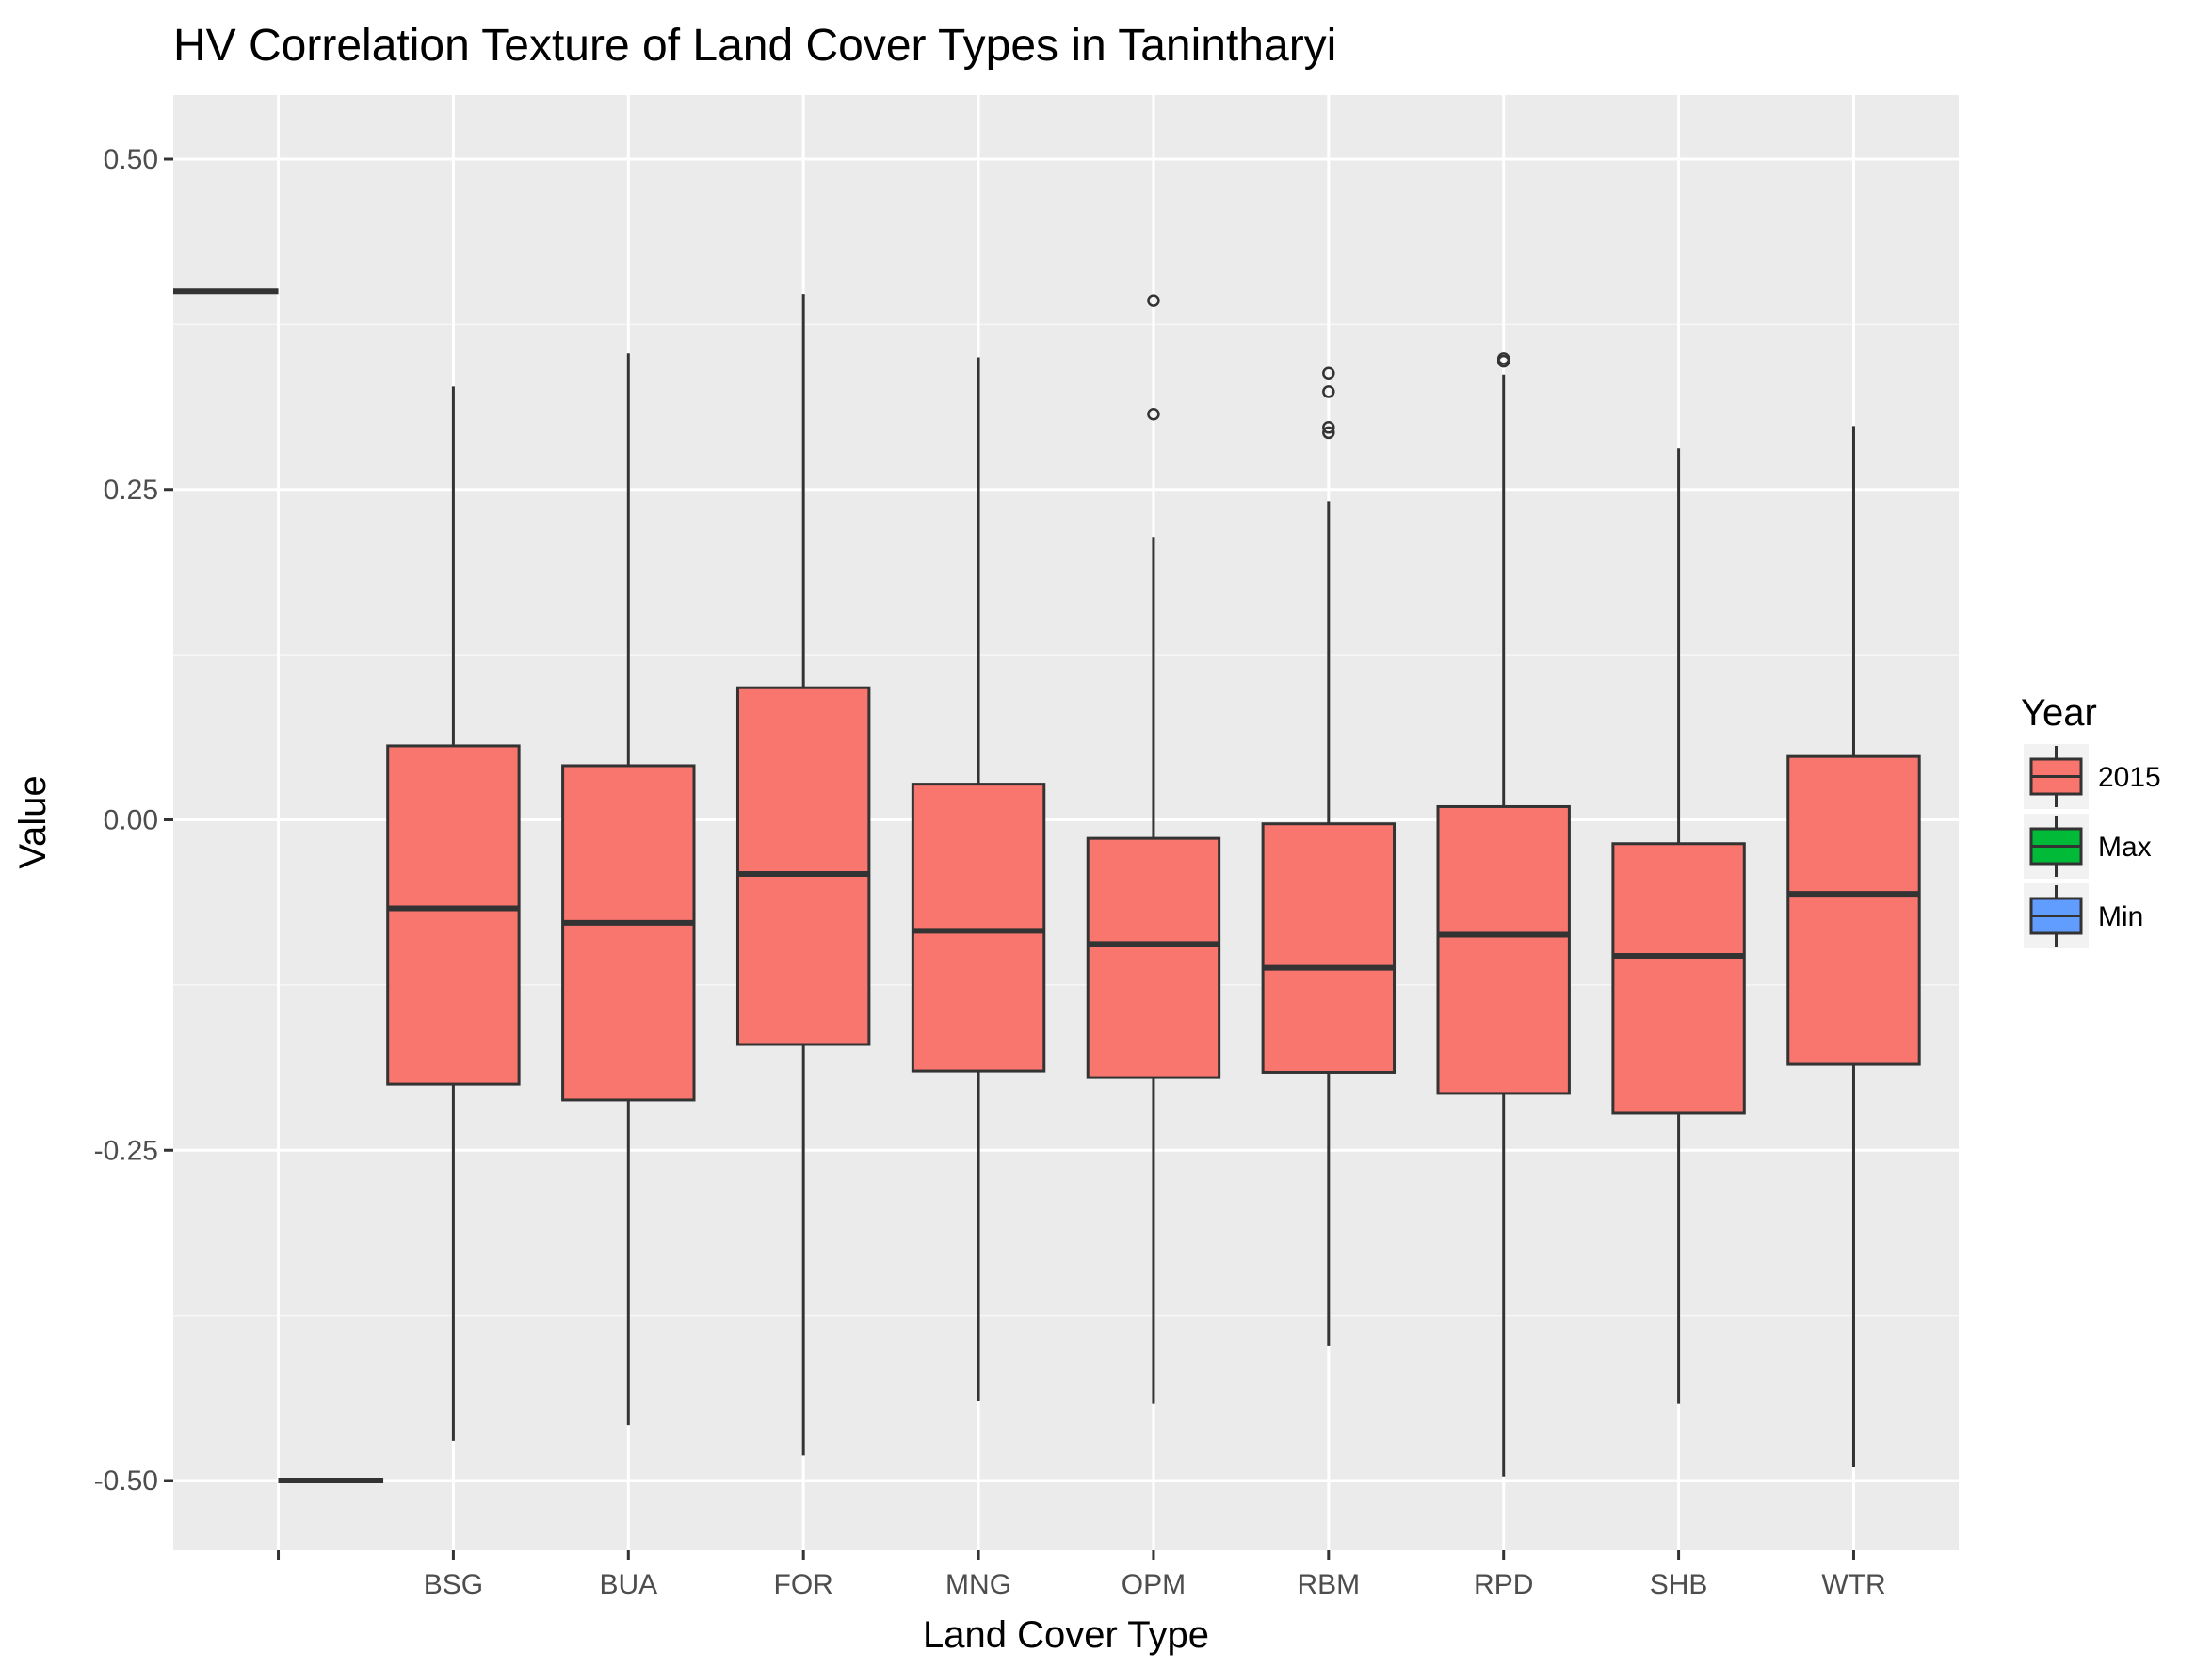  I want to click on box-bsg, so click(453, 913).